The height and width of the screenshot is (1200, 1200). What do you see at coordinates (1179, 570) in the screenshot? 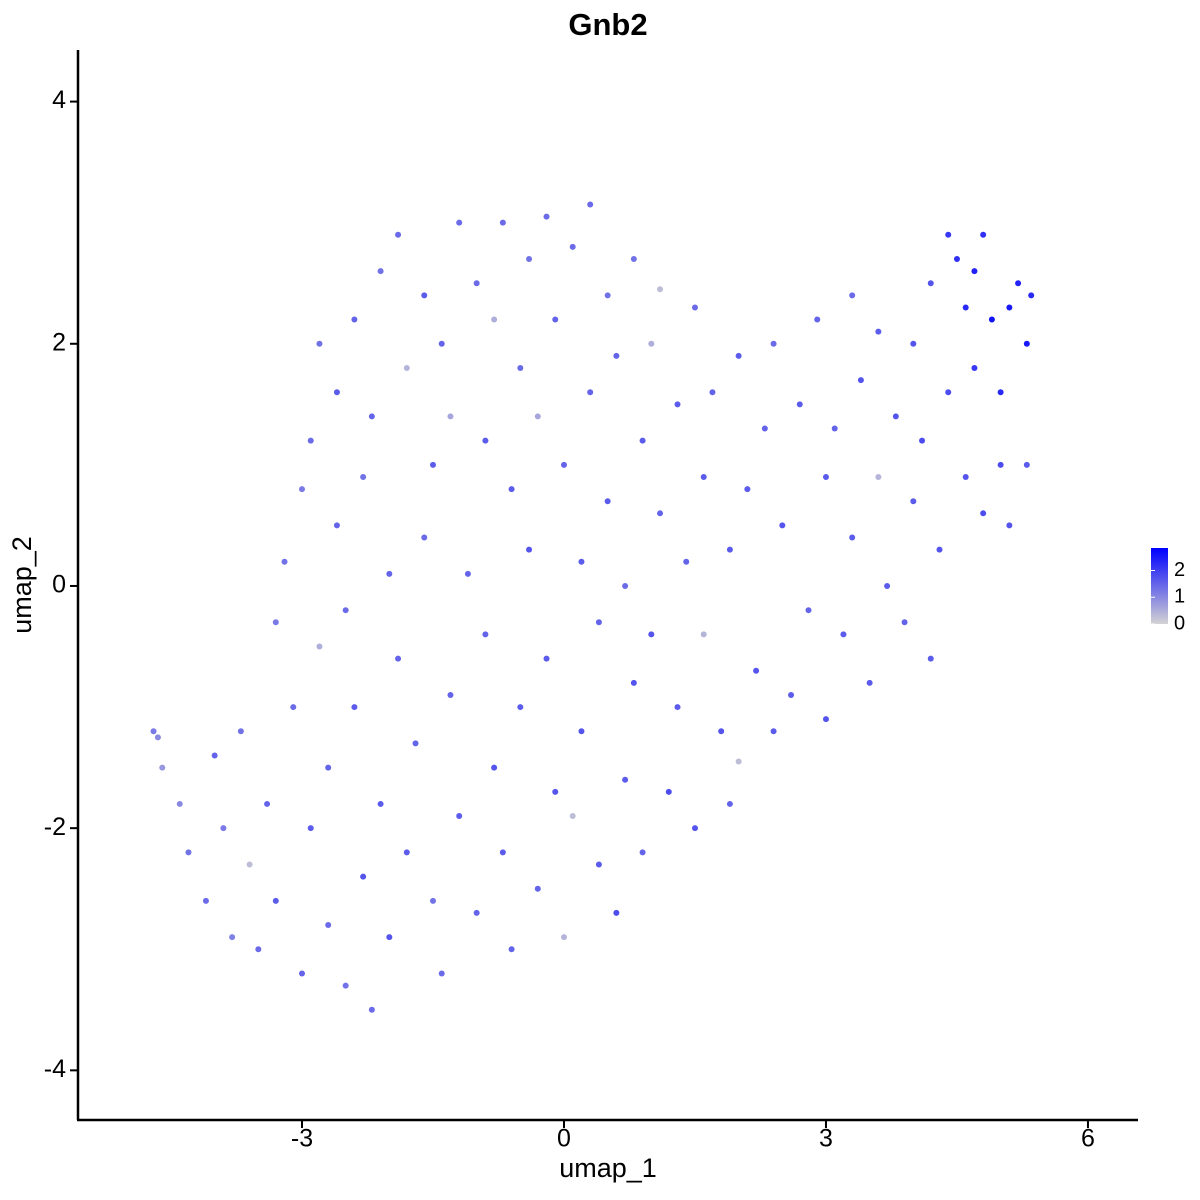
I see `color-bar-label: 2` at bounding box center [1179, 570].